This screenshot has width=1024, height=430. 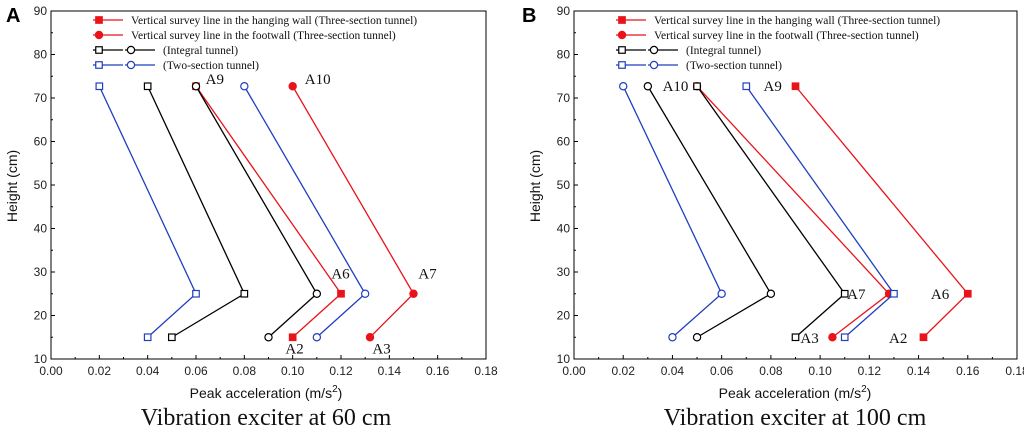 What do you see at coordinates (793, 371) in the screenshot?
I see `x-tick-labels-b: 0.00 0.02 0.04 0.06 0.08 0.10 0.12 0.14 0.16 0.18` at bounding box center [793, 371].